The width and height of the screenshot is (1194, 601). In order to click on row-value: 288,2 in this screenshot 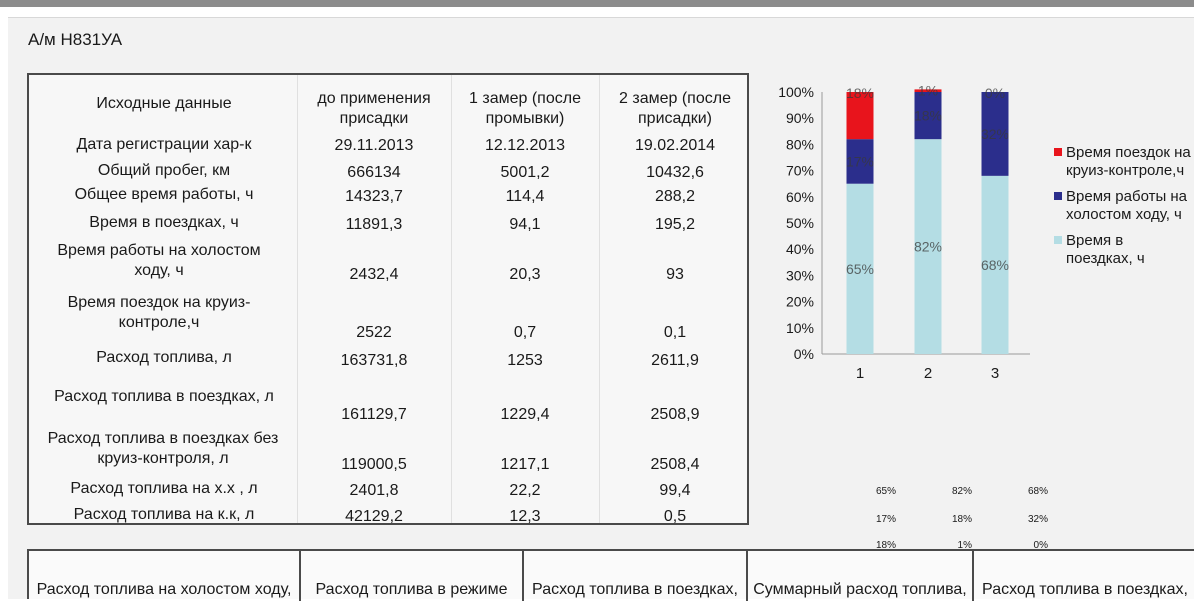, I will do `click(675, 196)`.